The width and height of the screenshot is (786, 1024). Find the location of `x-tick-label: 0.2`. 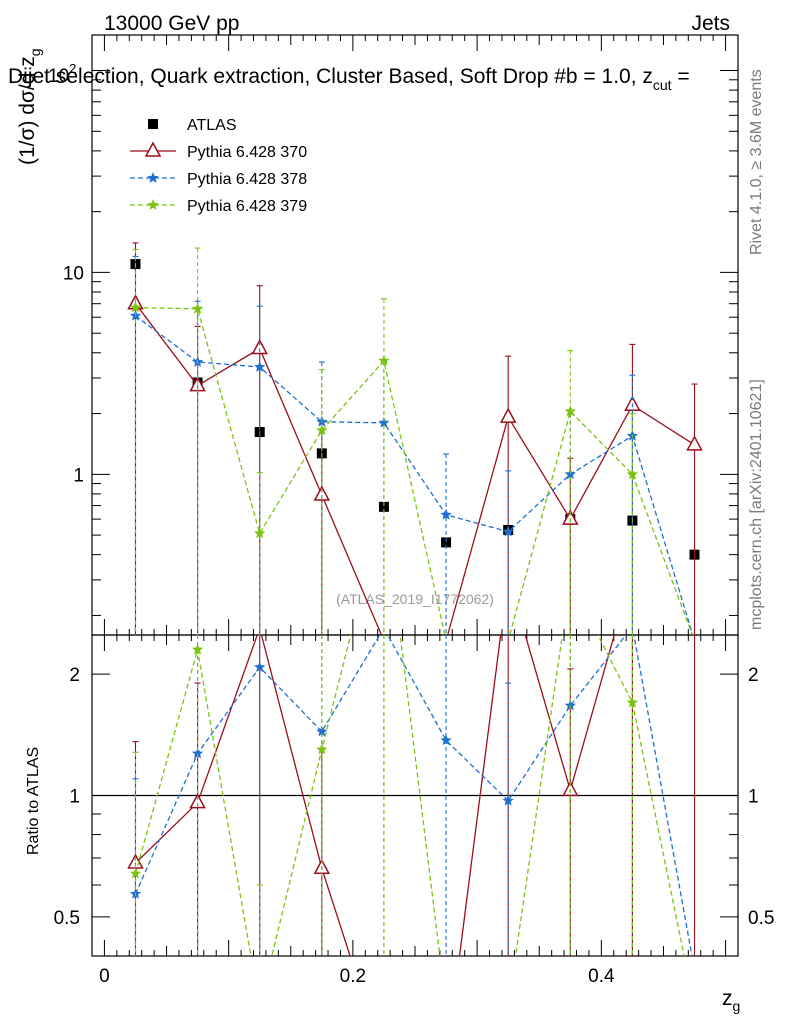

x-tick-label: 0.2 is located at coordinates (353, 976).